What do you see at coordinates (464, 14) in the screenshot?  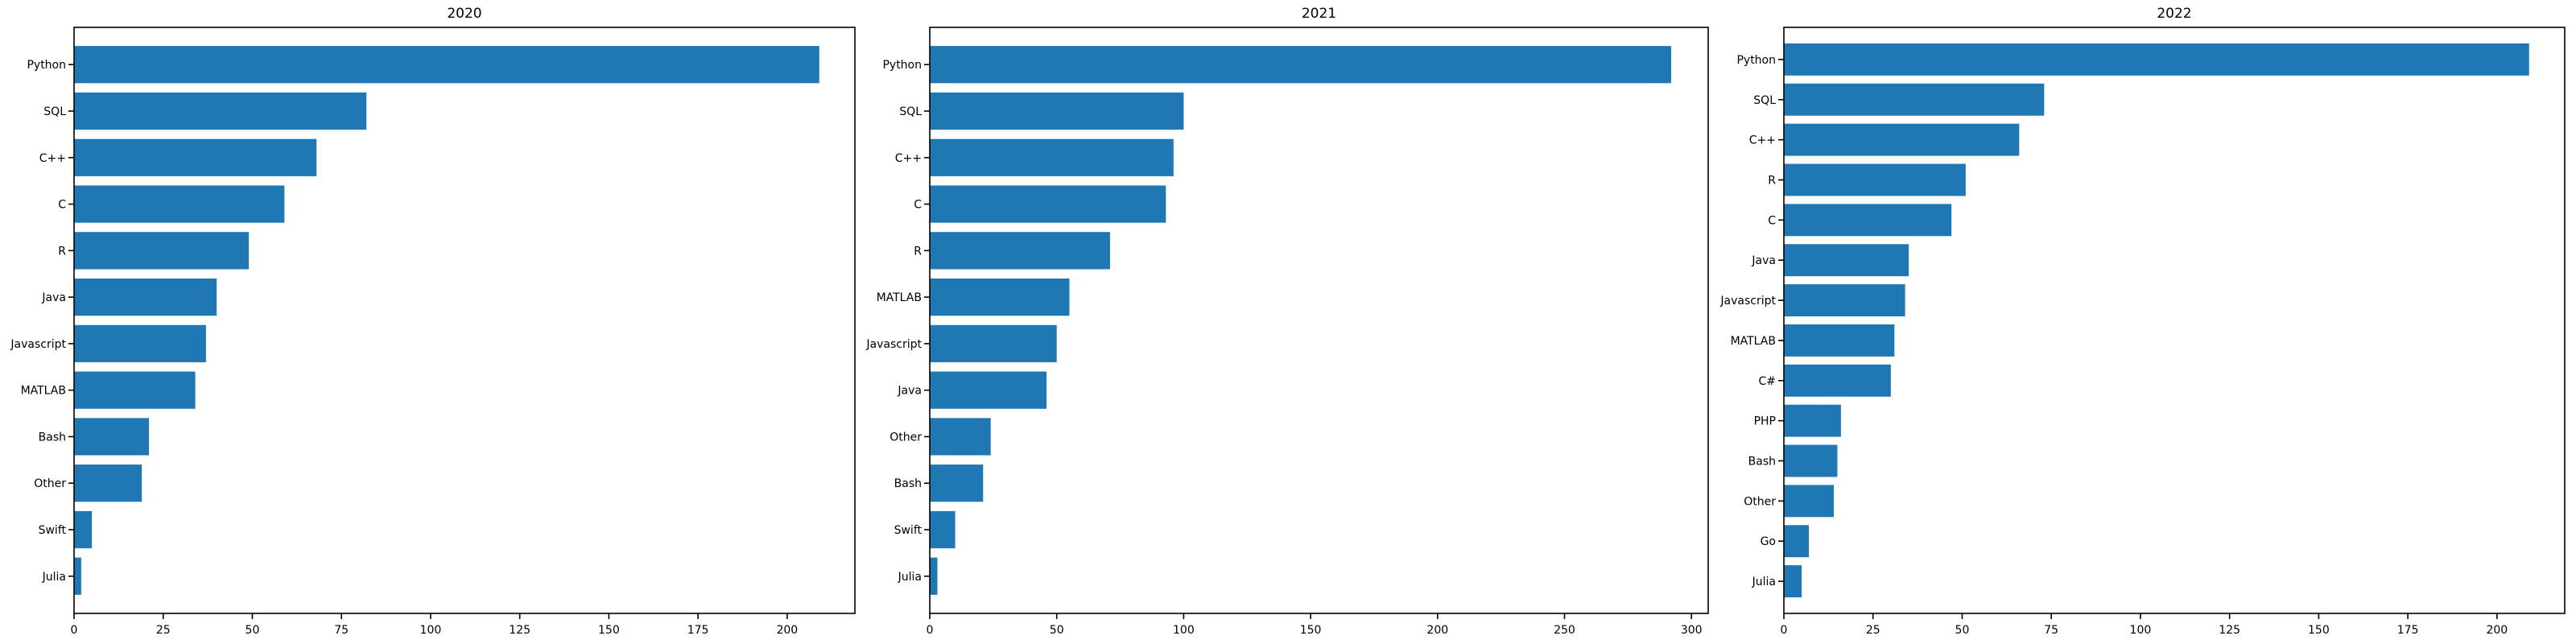 I see `chart-title: 2020` at bounding box center [464, 14].